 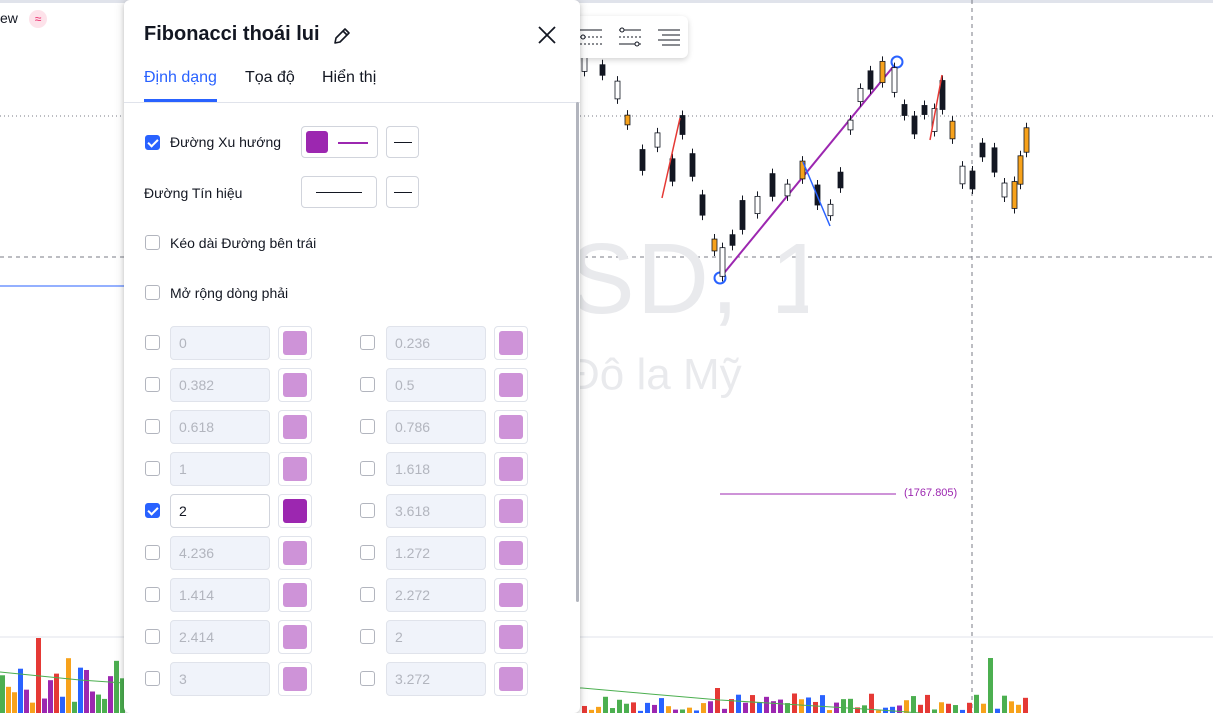 I want to click on brand-badge-icon: ≈, so click(x=38, y=19).